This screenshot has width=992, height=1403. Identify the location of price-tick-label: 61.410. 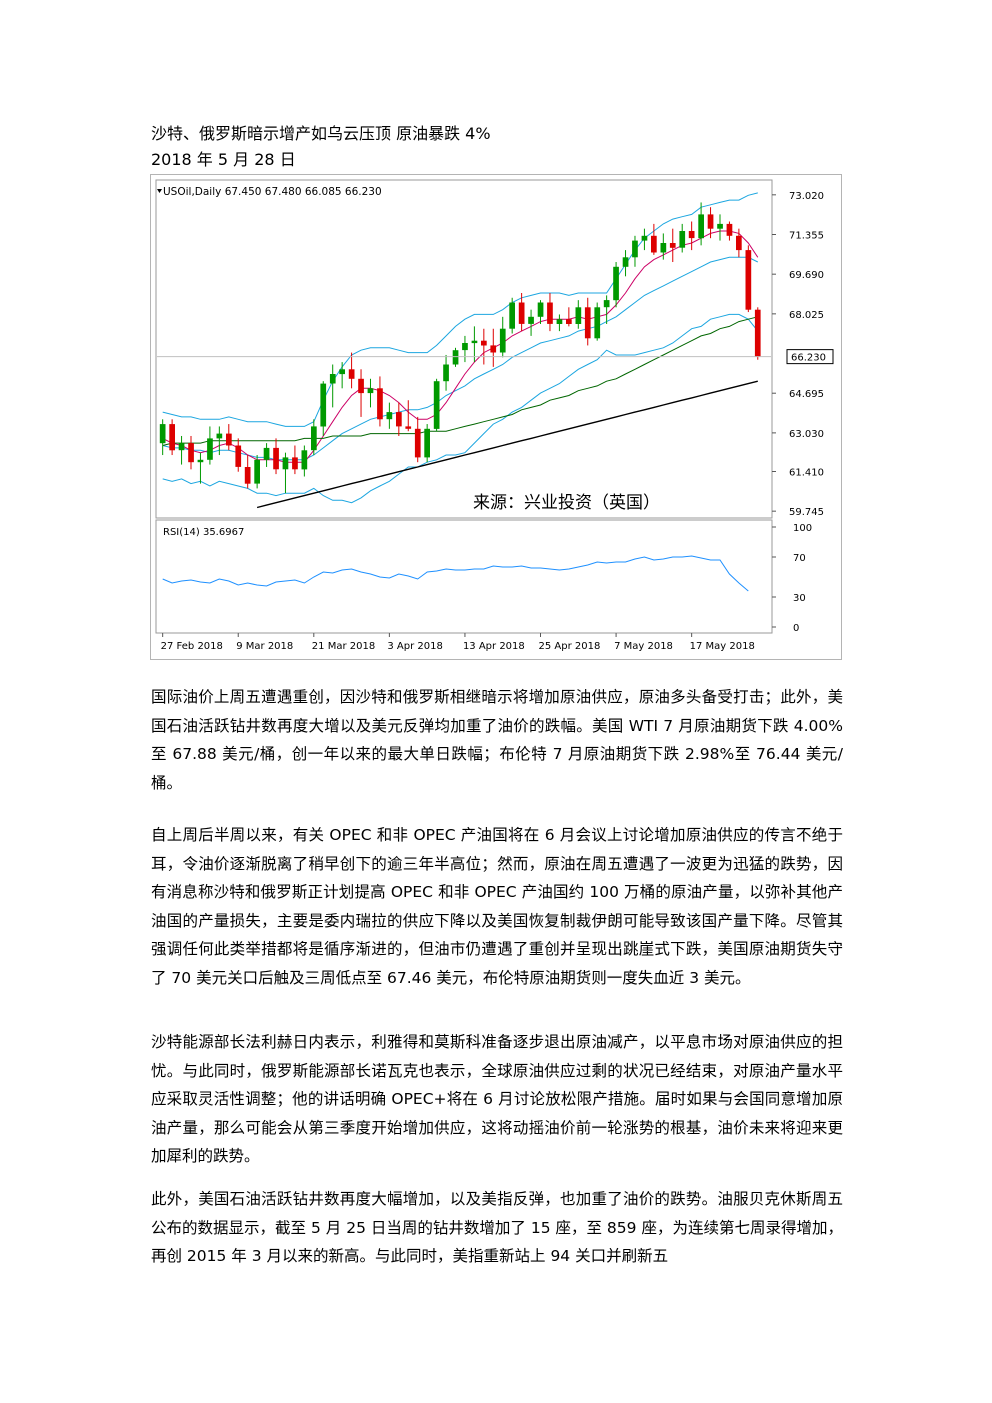
(806, 472).